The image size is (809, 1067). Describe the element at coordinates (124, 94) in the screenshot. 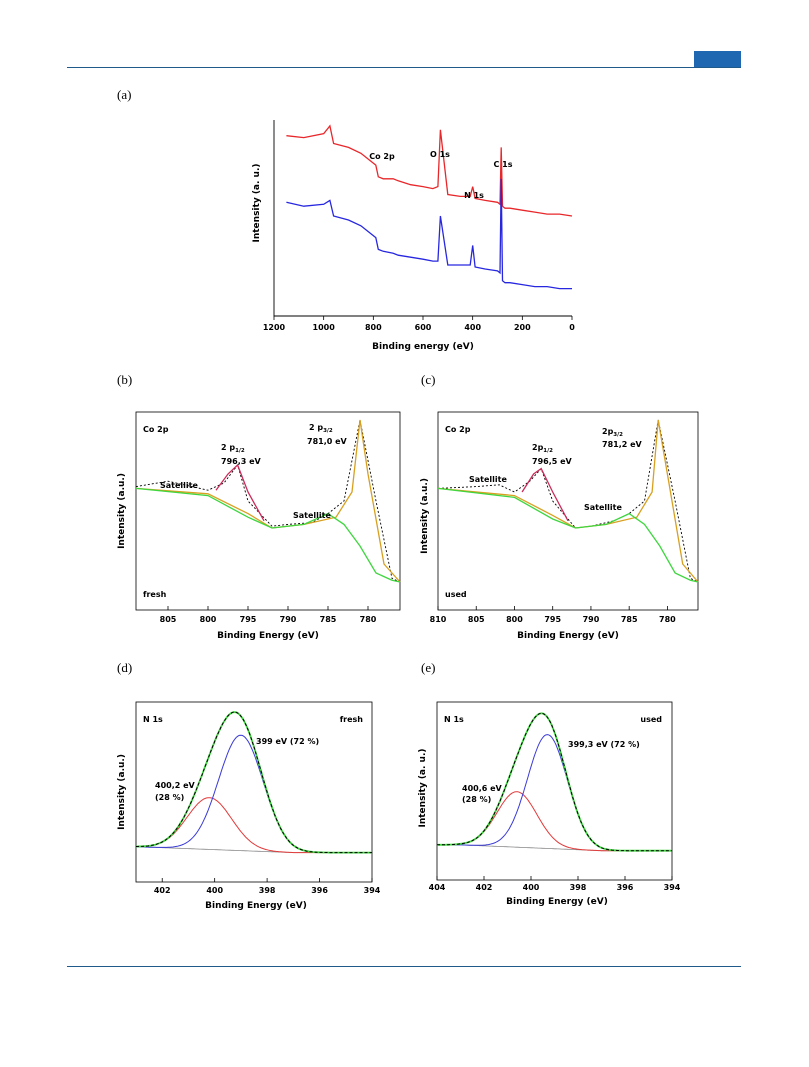

I see `panel-label-a: (a)` at that location.